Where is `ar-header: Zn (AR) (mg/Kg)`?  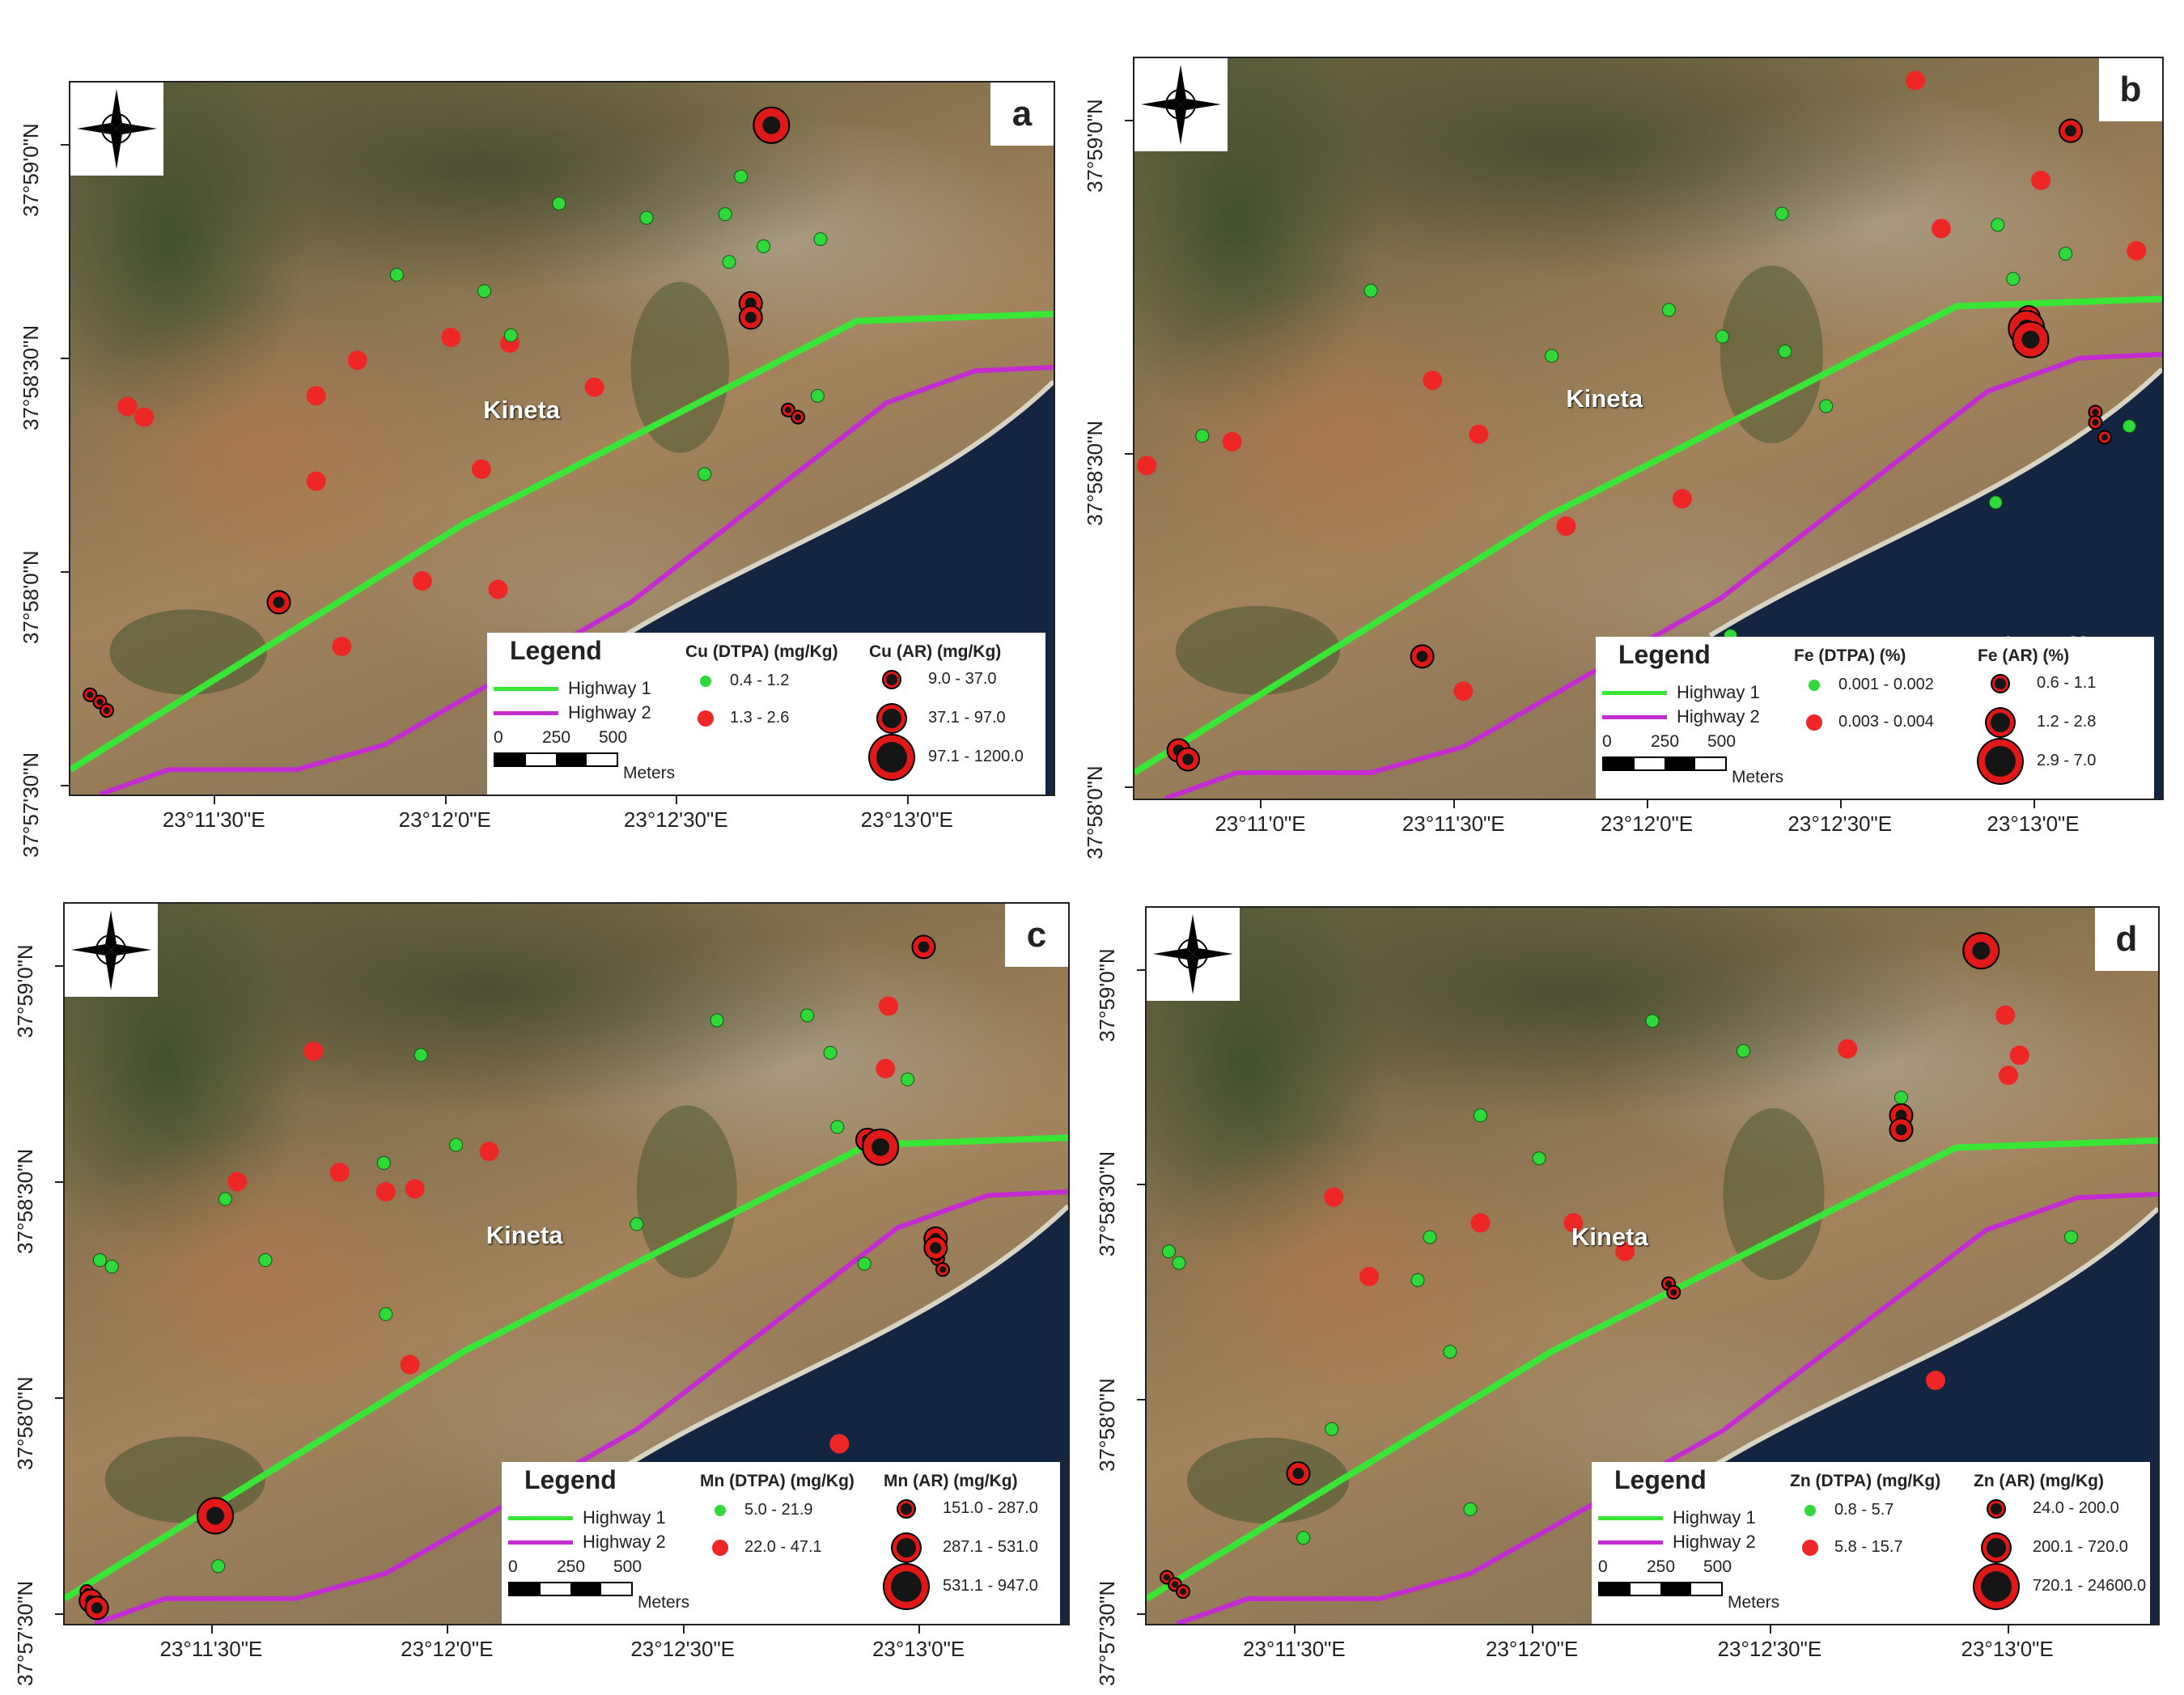
ar-header: Zn (AR) (mg/Kg) is located at coordinates (2039, 1481).